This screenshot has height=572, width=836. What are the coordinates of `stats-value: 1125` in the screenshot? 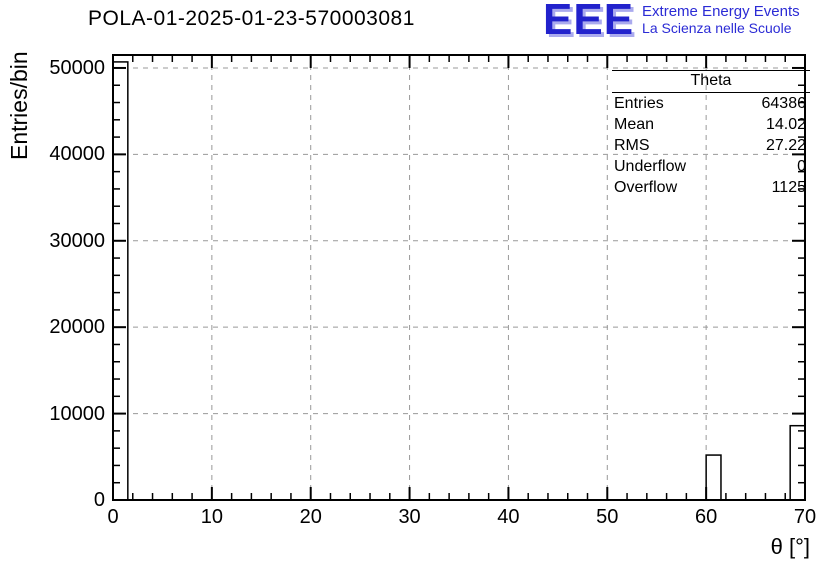 It's located at (788, 187).